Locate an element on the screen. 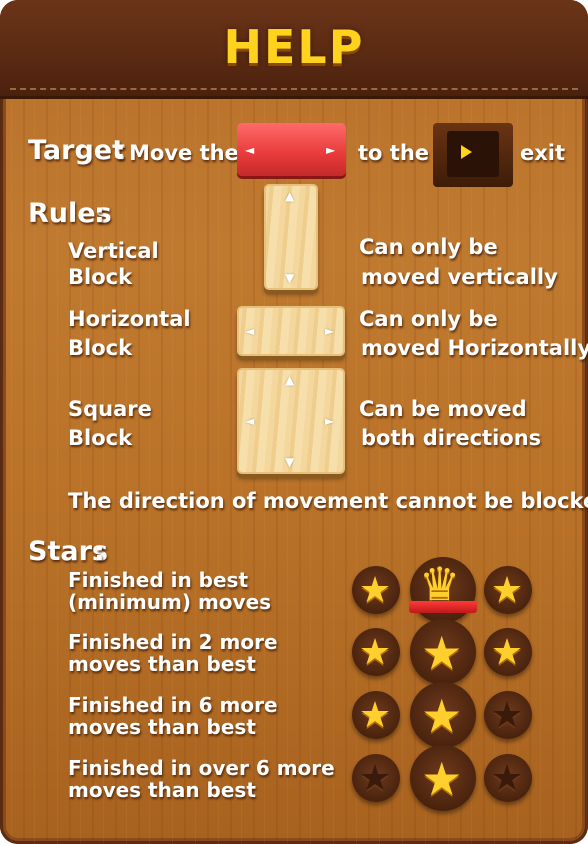  vertical-name-2: Block is located at coordinates (100, 277).